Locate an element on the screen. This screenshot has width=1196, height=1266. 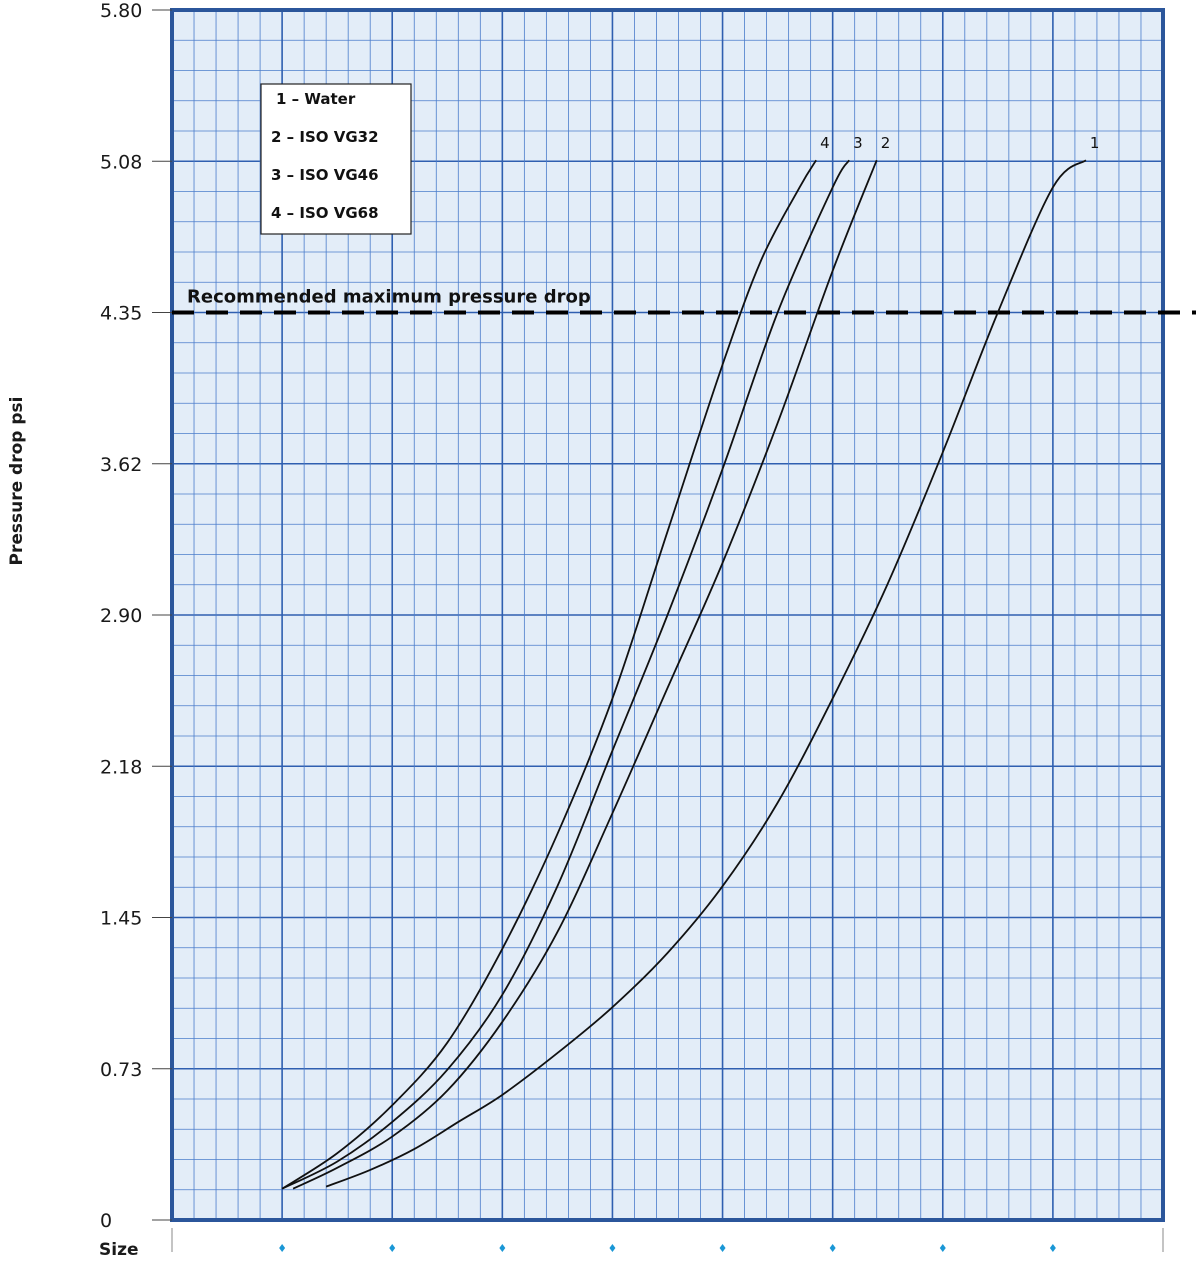
series-label-1: 1 is located at coordinates (1095, 143).